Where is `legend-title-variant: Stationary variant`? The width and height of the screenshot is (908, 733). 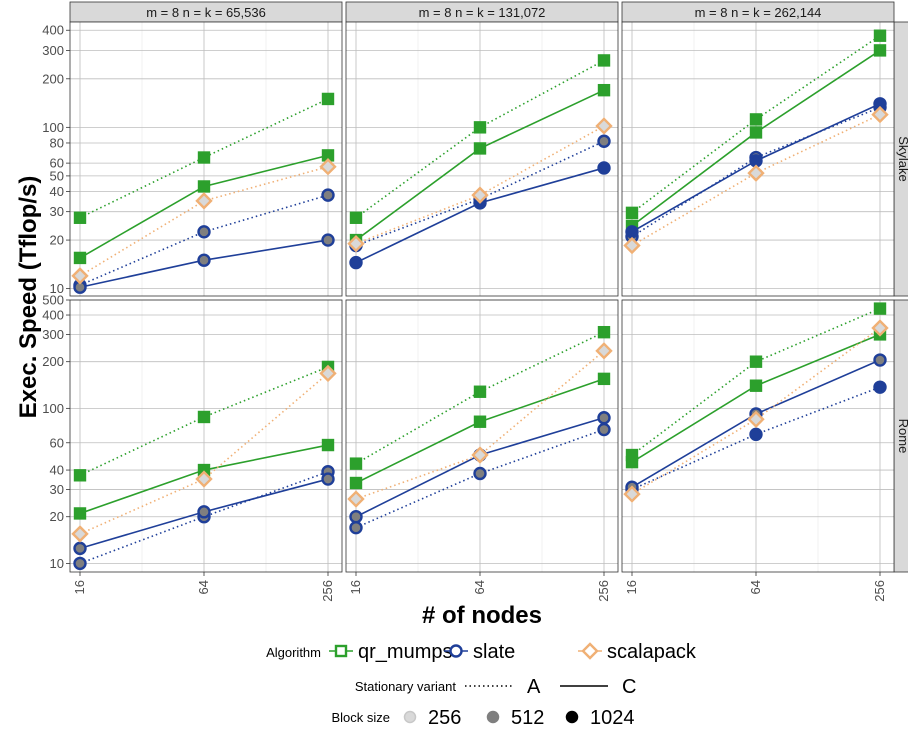 legend-title-variant: Stationary variant is located at coordinates (406, 686).